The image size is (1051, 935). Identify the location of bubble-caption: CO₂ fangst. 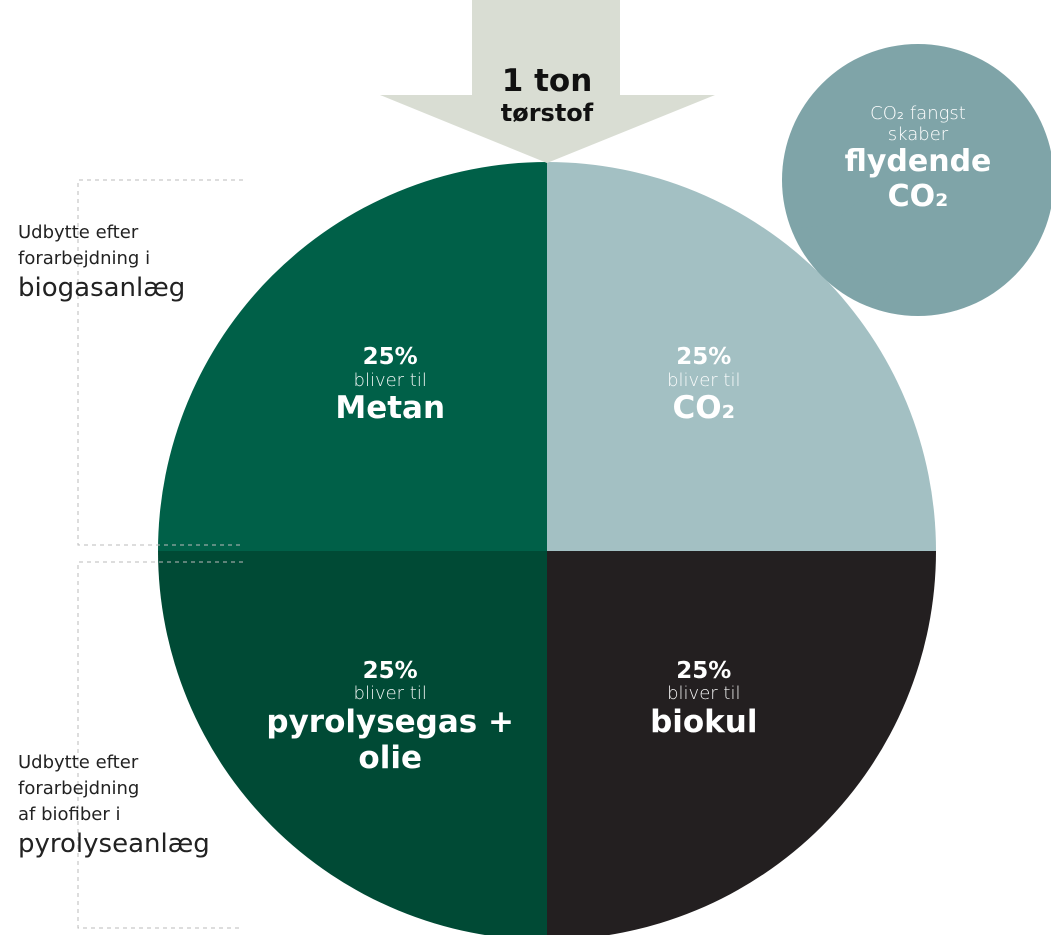
(918, 113).